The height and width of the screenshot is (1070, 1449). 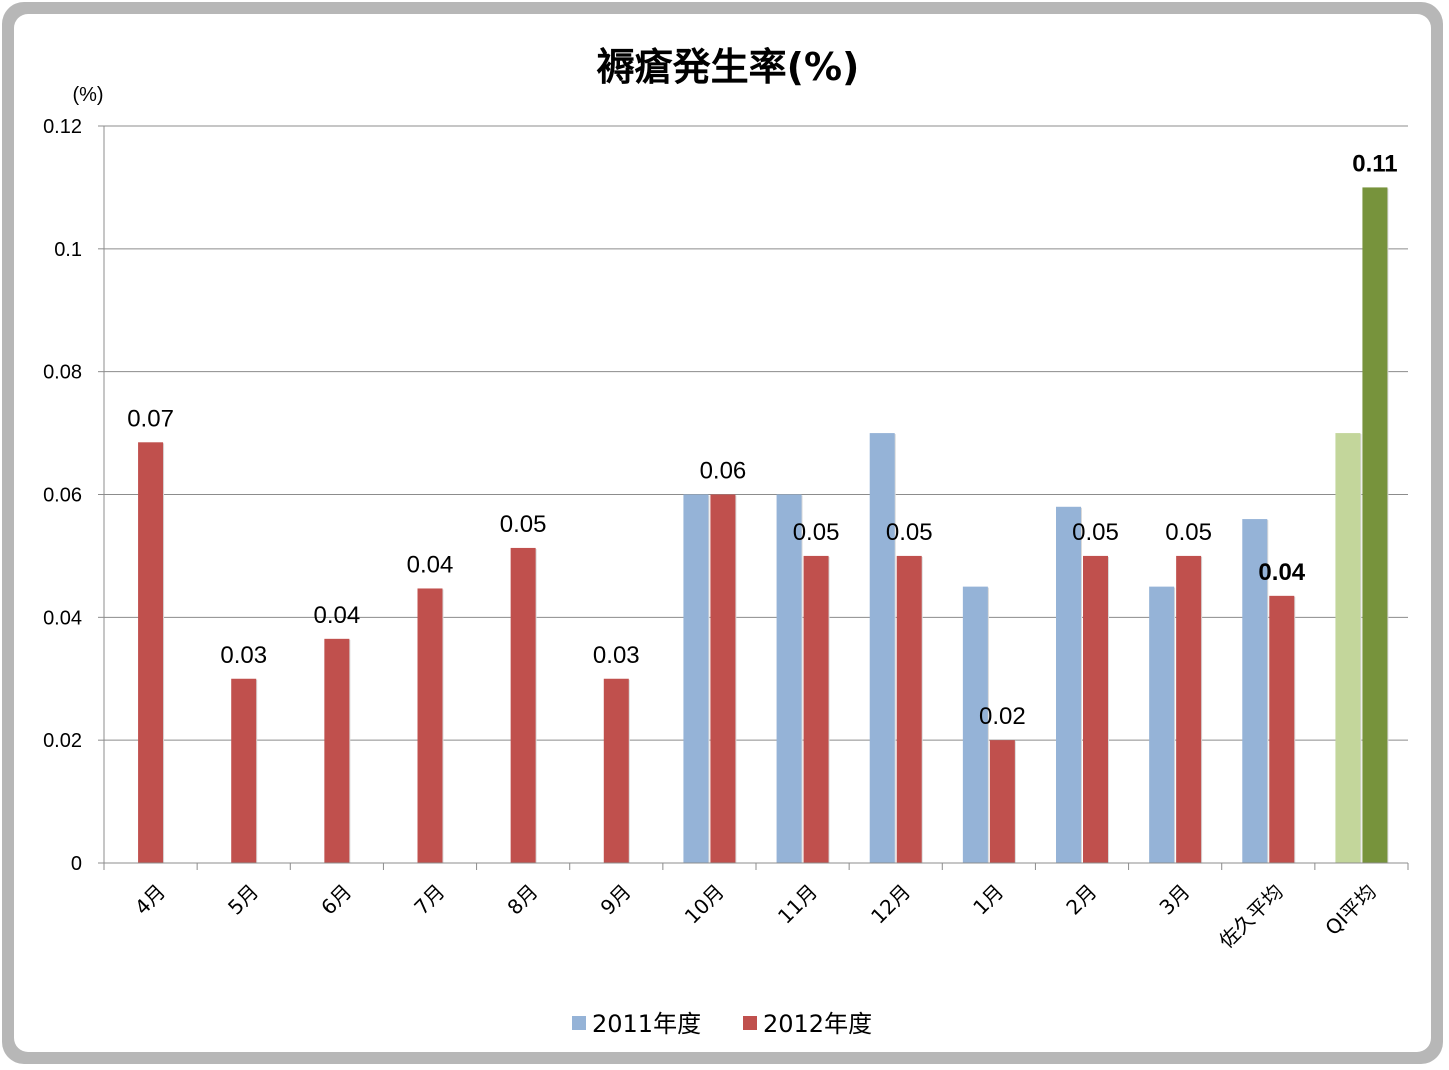 I want to click on y-axis-ticks: 0 0.02 0.04 0.06 0.08 0.1 0.12, so click(x=62, y=495).